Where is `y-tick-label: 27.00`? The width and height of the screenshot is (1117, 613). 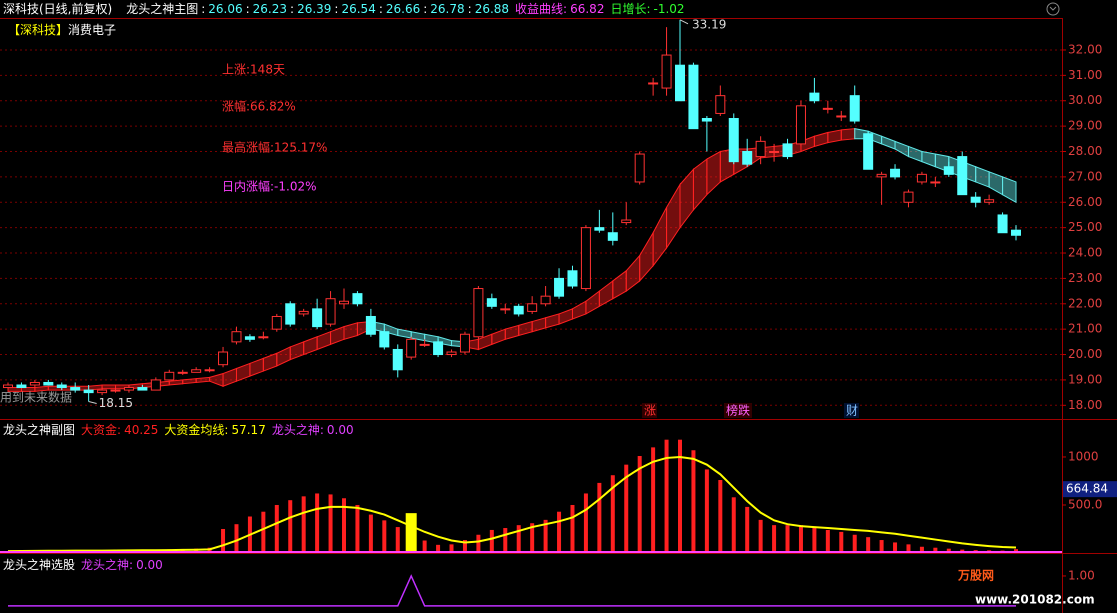 y-tick-label: 27.00 is located at coordinates (1085, 176).